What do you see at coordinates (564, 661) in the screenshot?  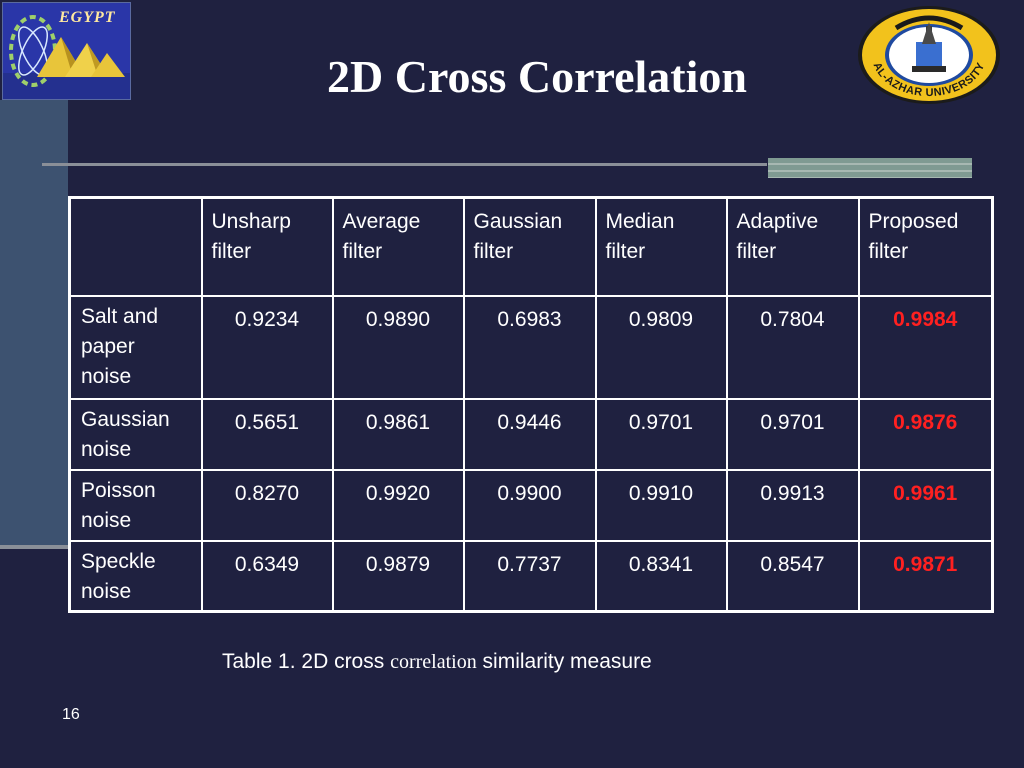 I see `caption-suffix: similarity measure` at bounding box center [564, 661].